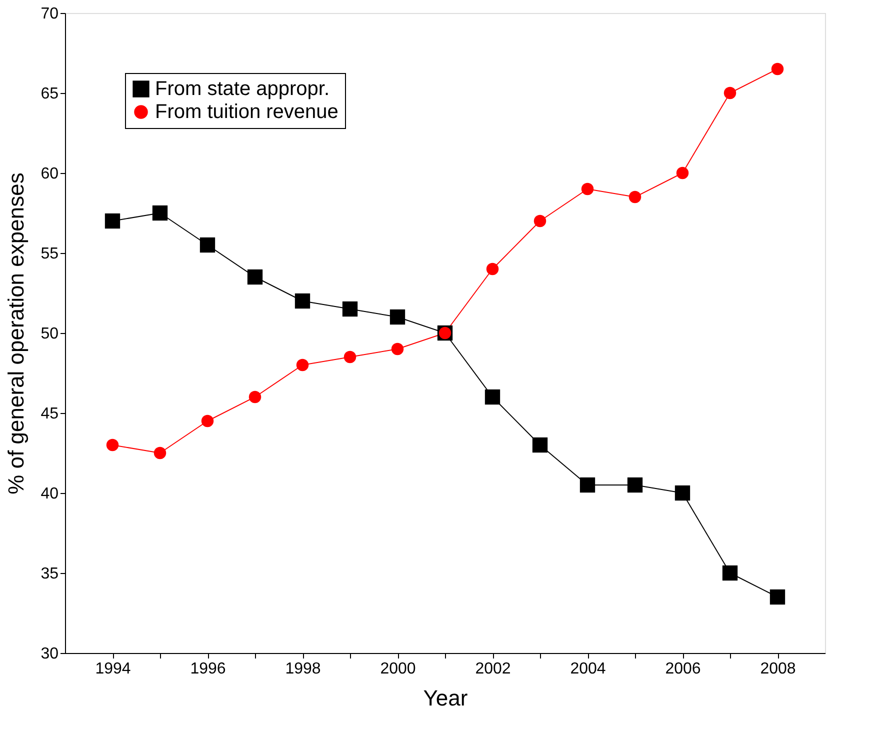 The height and width of the screenshot is (751, 890). I want to click on x-tick-label: 2000, so click(398, 669).